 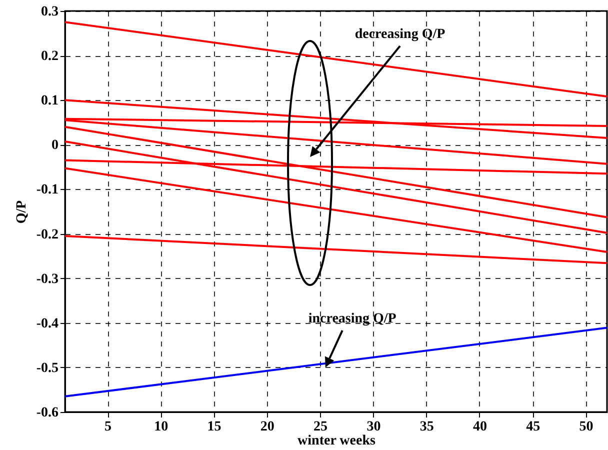 I want to click on y-tick-label: 0, so click(x=55, y=146).